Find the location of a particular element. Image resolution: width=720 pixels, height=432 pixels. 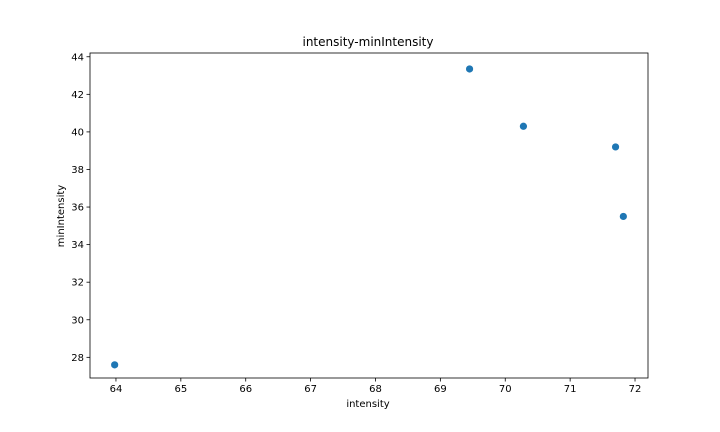

y-tick-label: 44 is located at coordinates (77, 57).